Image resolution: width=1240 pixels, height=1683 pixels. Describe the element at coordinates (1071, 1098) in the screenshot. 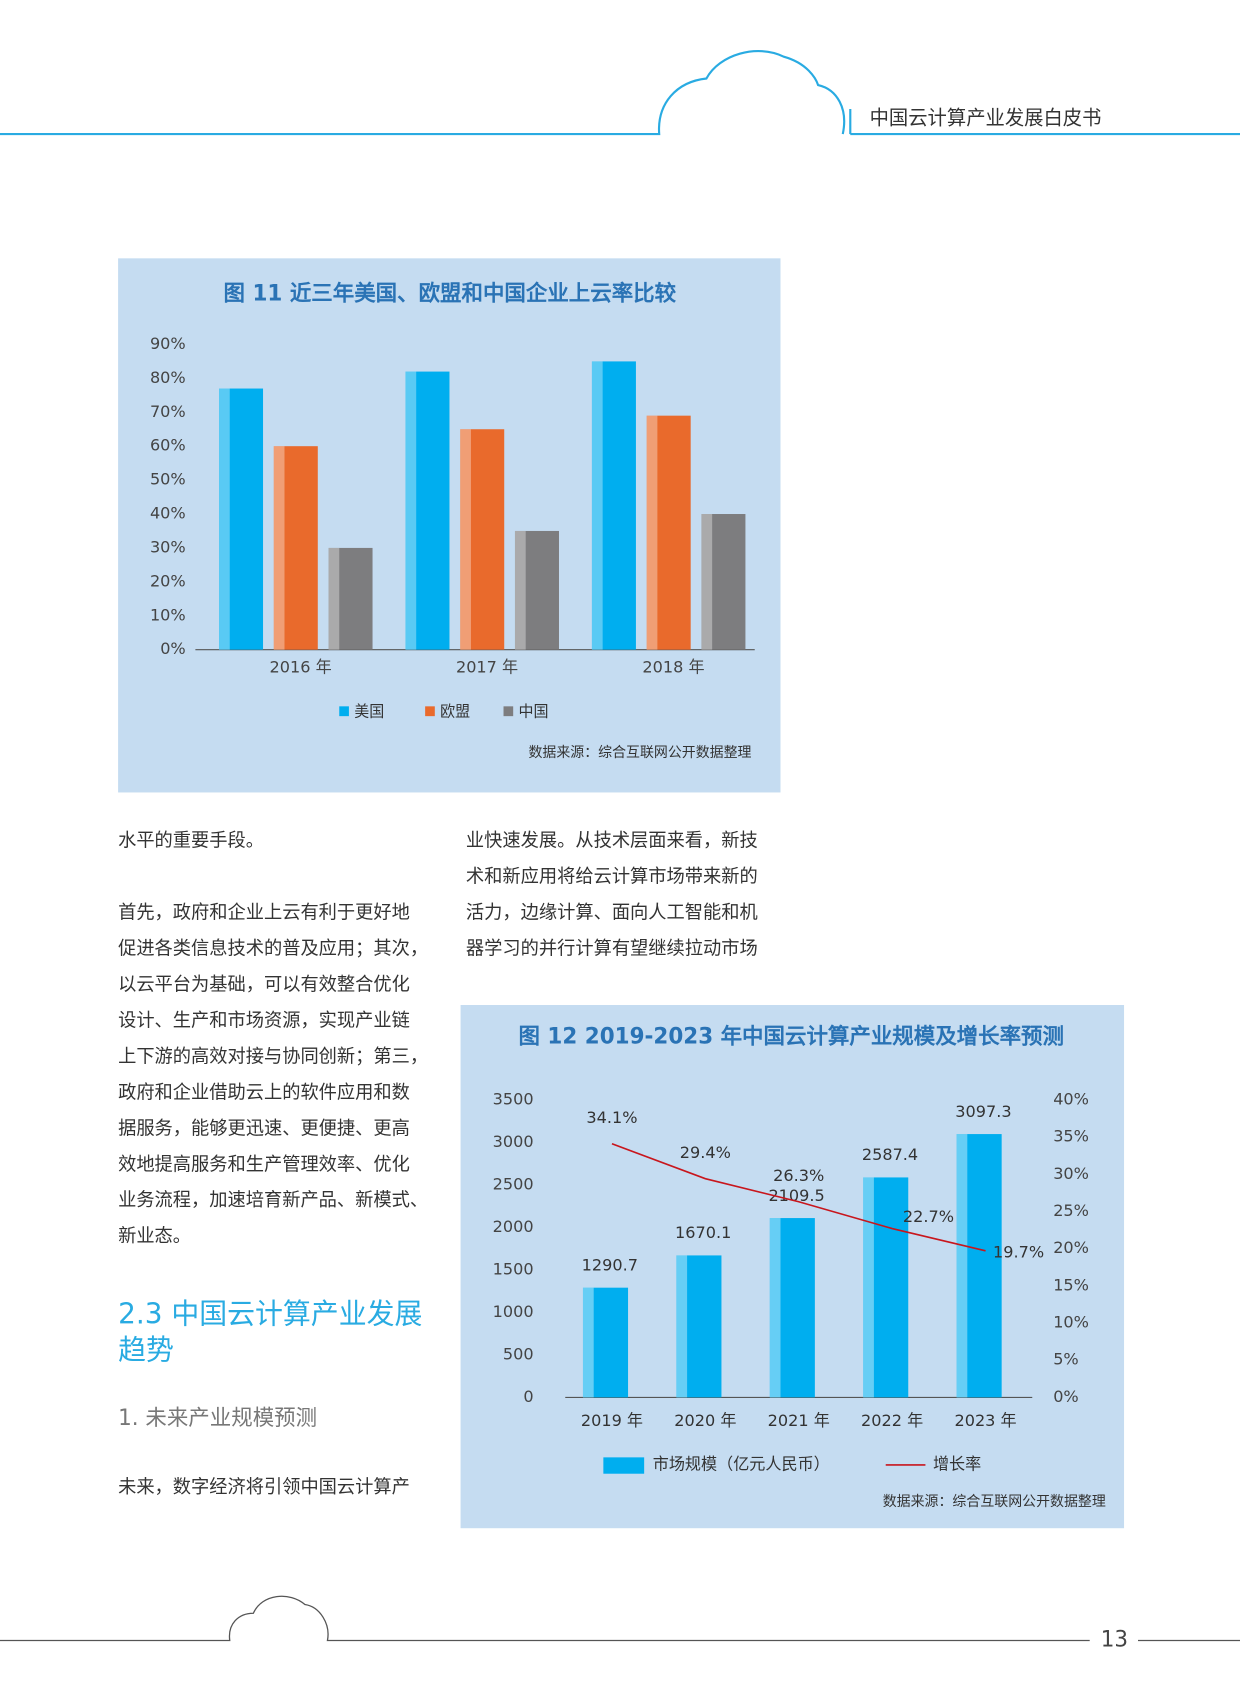

I see `y2-tick-label: 40%` at that location.